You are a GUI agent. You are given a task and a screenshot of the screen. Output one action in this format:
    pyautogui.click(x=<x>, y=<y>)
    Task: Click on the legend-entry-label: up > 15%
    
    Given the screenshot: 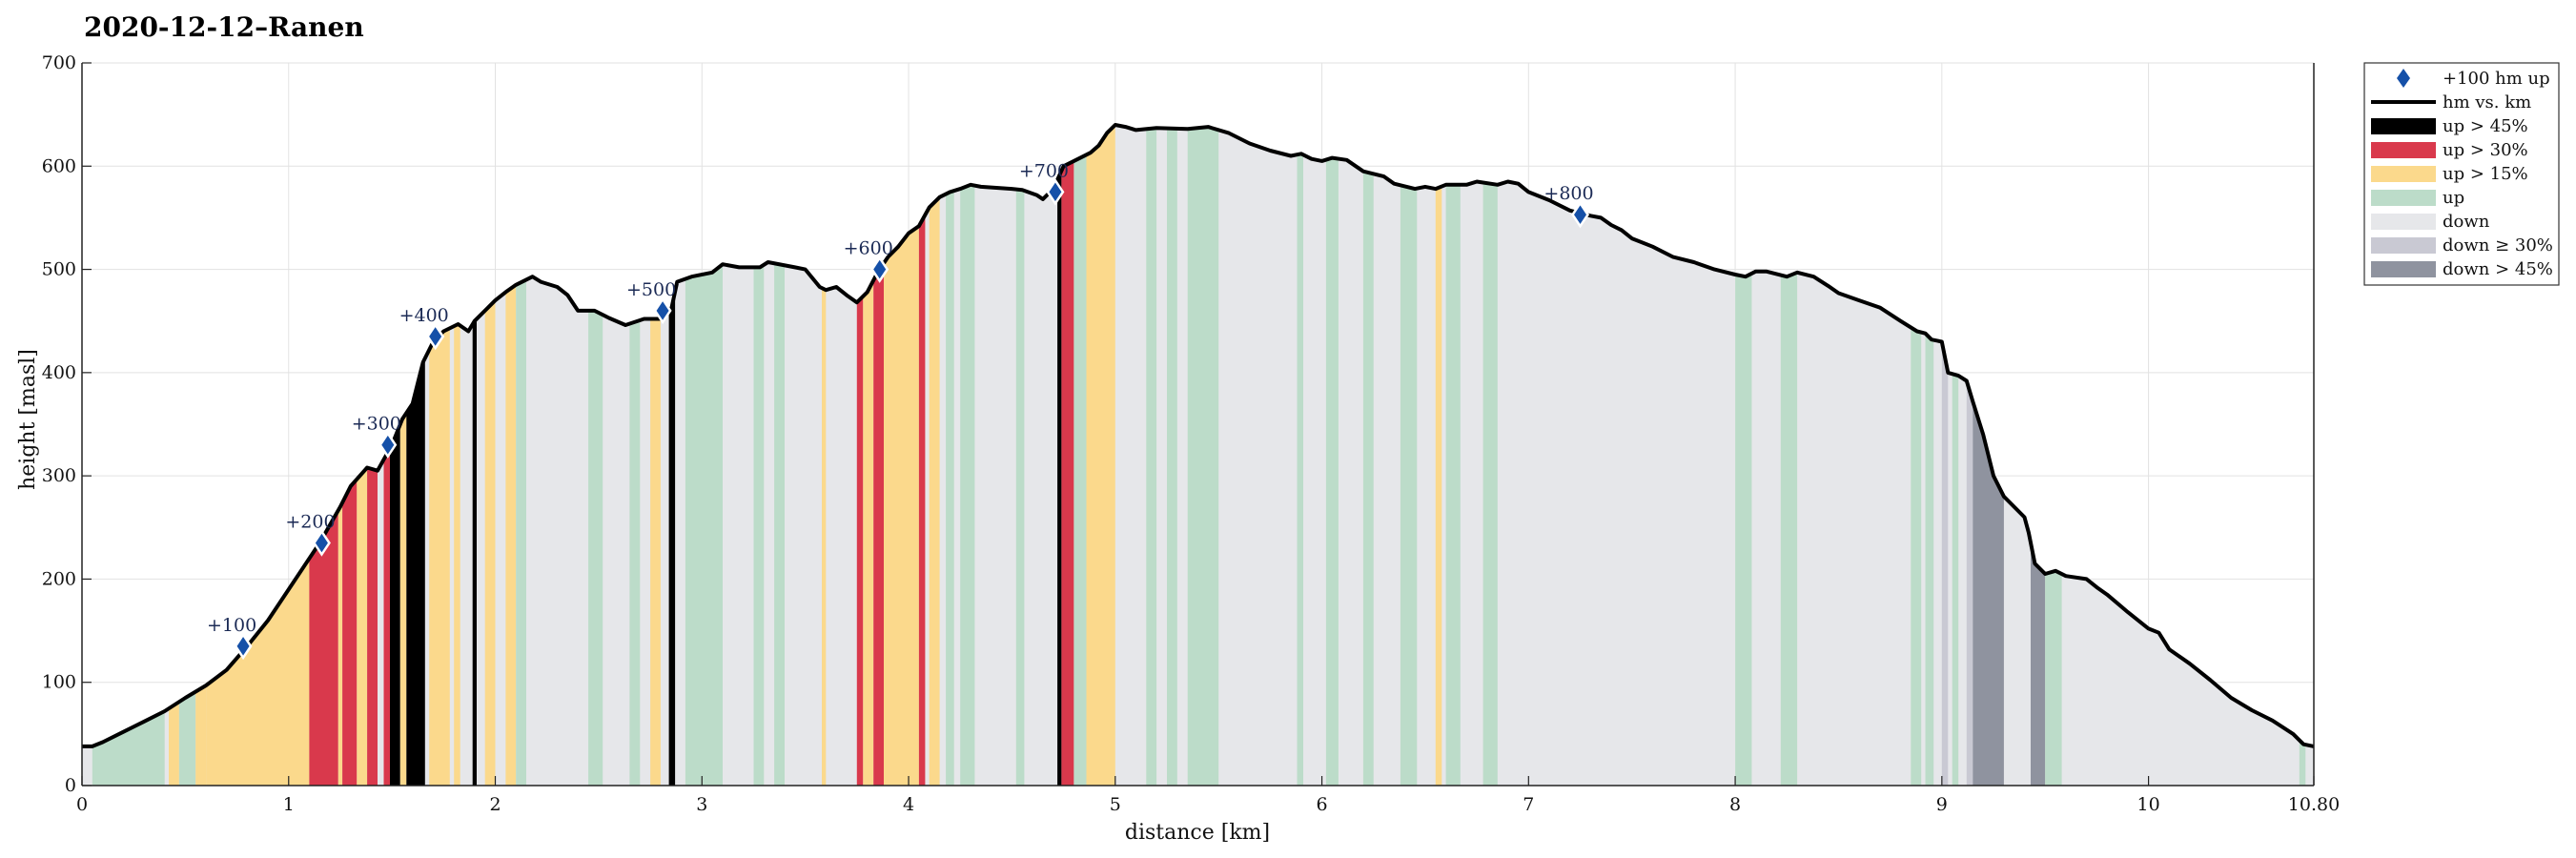 What is the action you would take?
    pyautogui.click(x=2485, y=174)
    